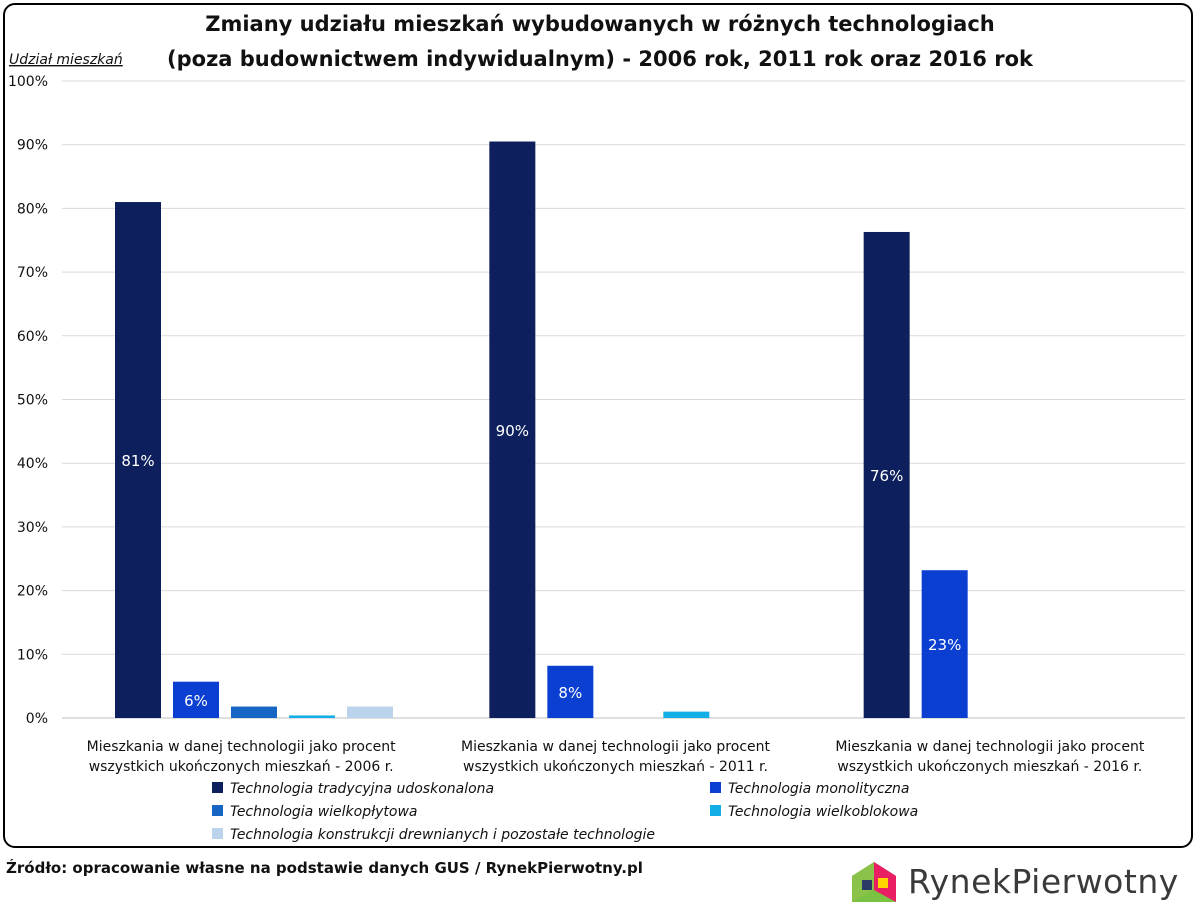 The height and width of the screenshot is (910, 1200). I want to click on y-tick-label: 0%, so click(37, 719).